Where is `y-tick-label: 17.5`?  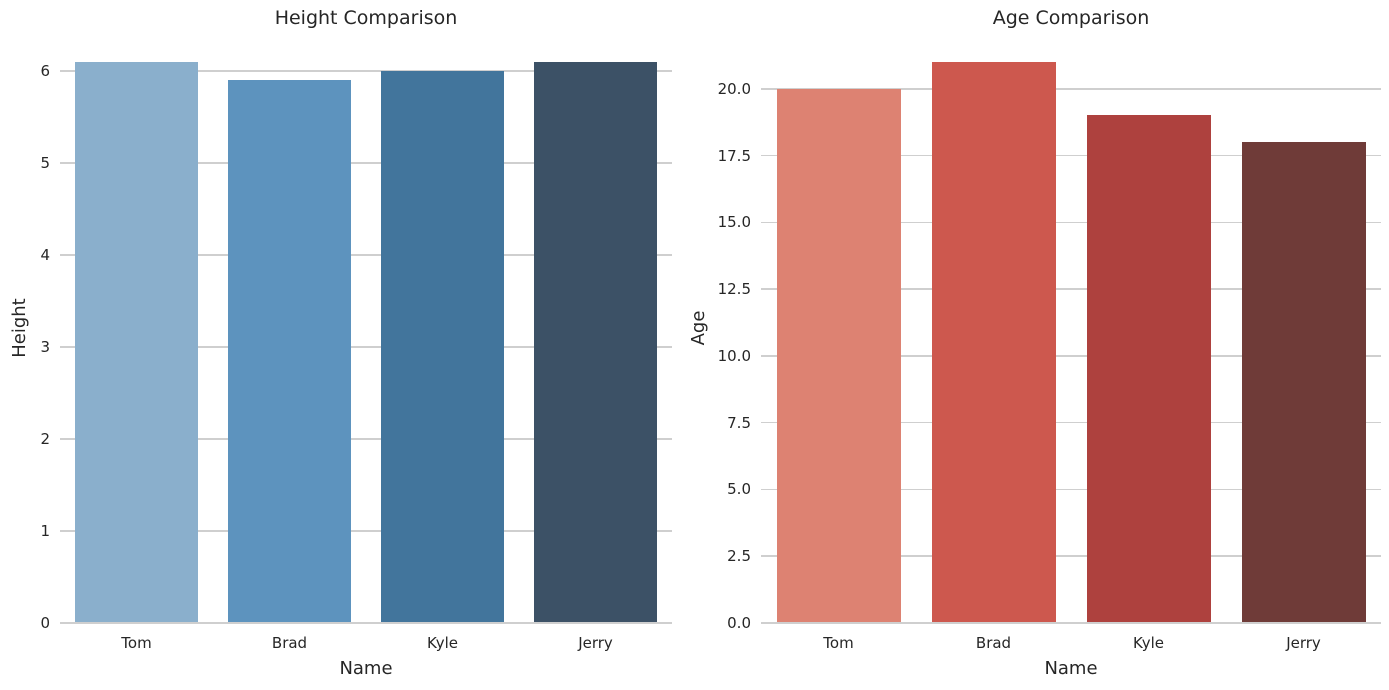
y-tick-label: 17.5 is located at coordinates (734, 155).